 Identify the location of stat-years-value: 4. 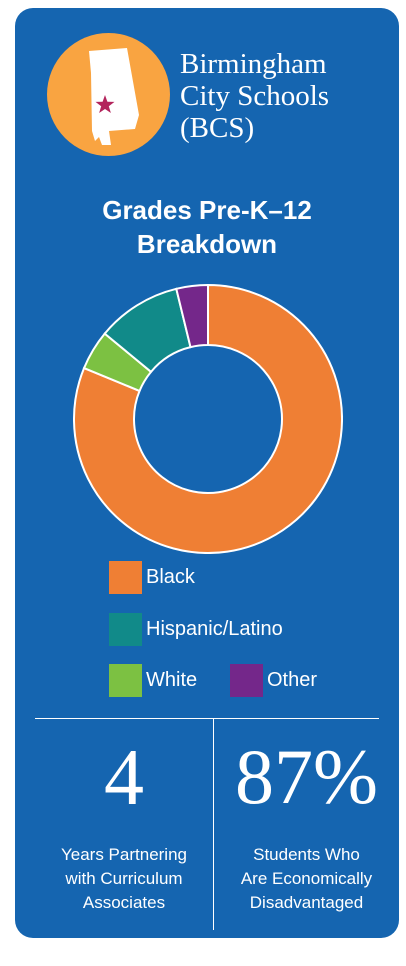
(124, 778).